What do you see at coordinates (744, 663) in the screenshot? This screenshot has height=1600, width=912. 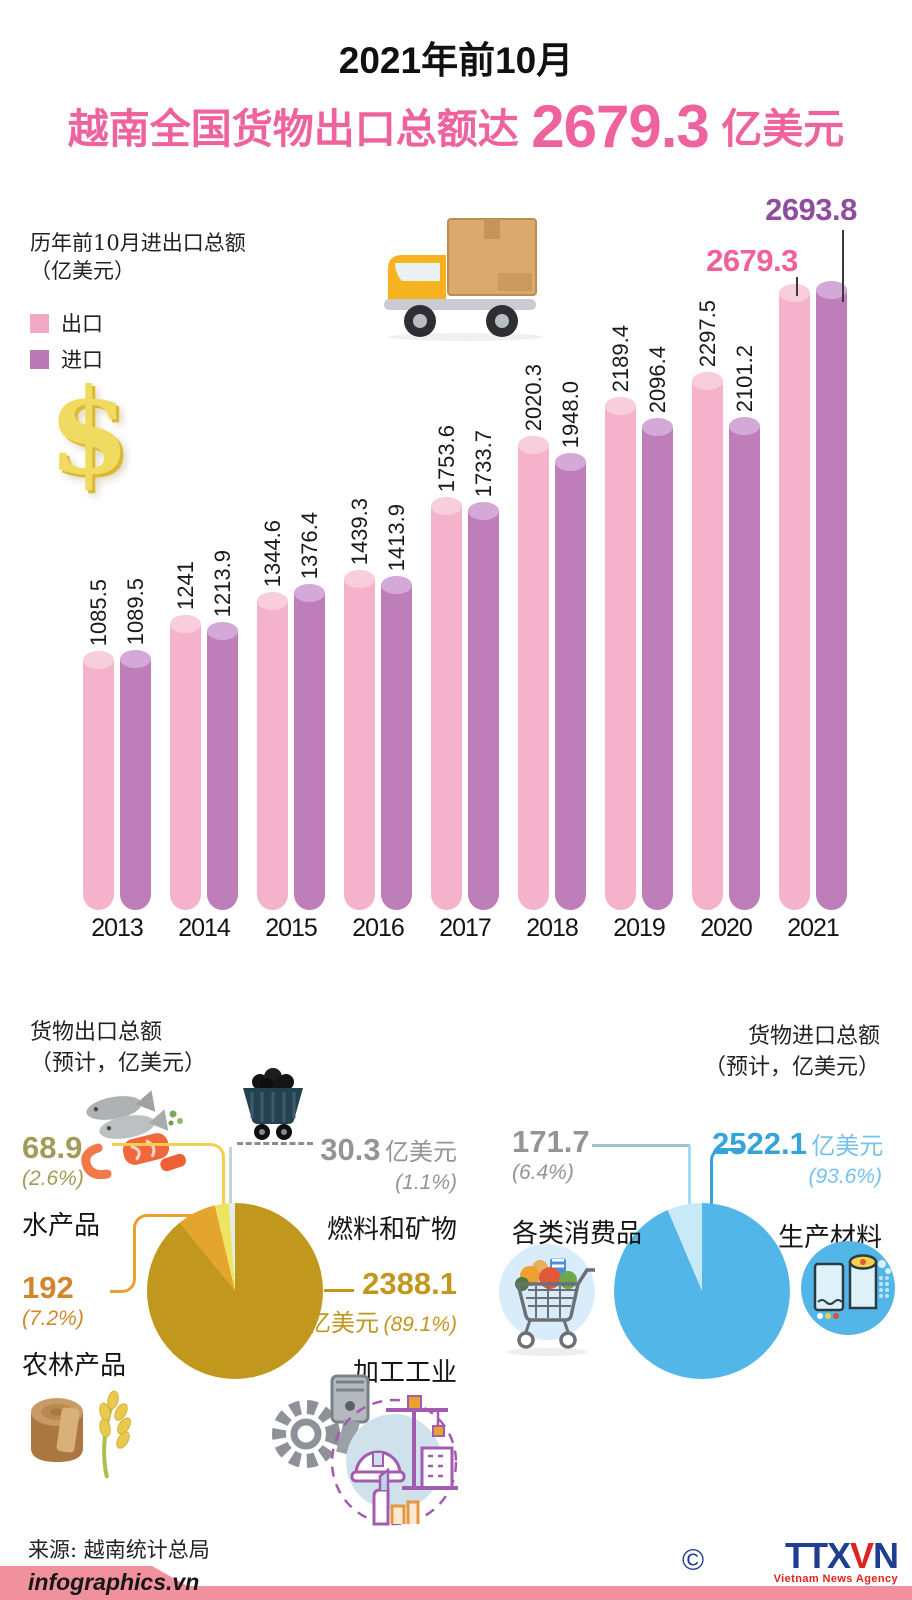 I see `bar-import-2020` at bounding box center [744, 663].